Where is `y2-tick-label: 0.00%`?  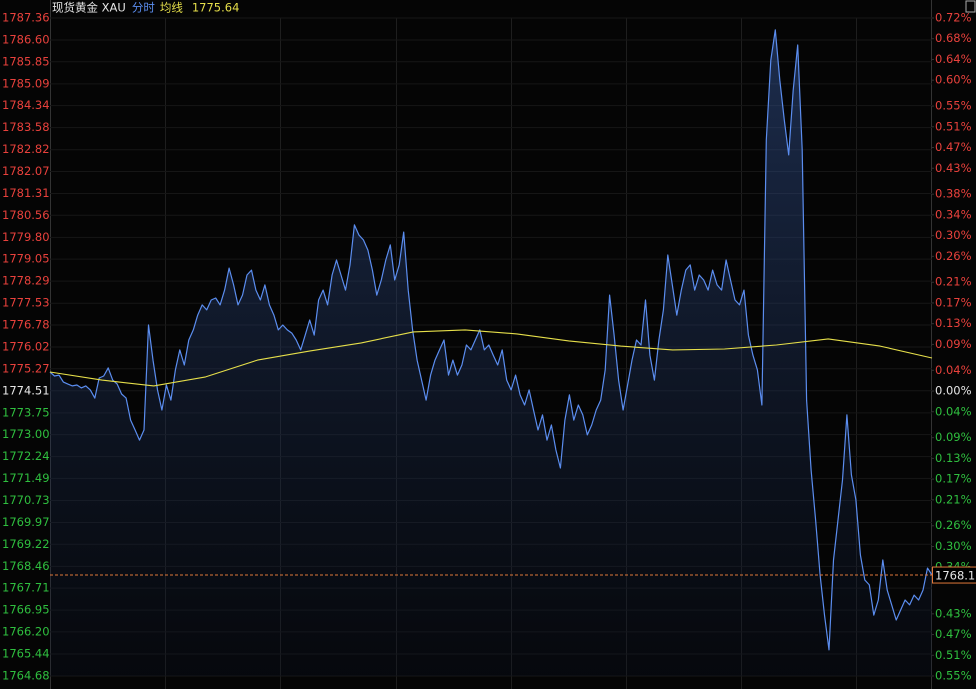 y2-tick-label: 0.00% is located at coordinates (953, 391).